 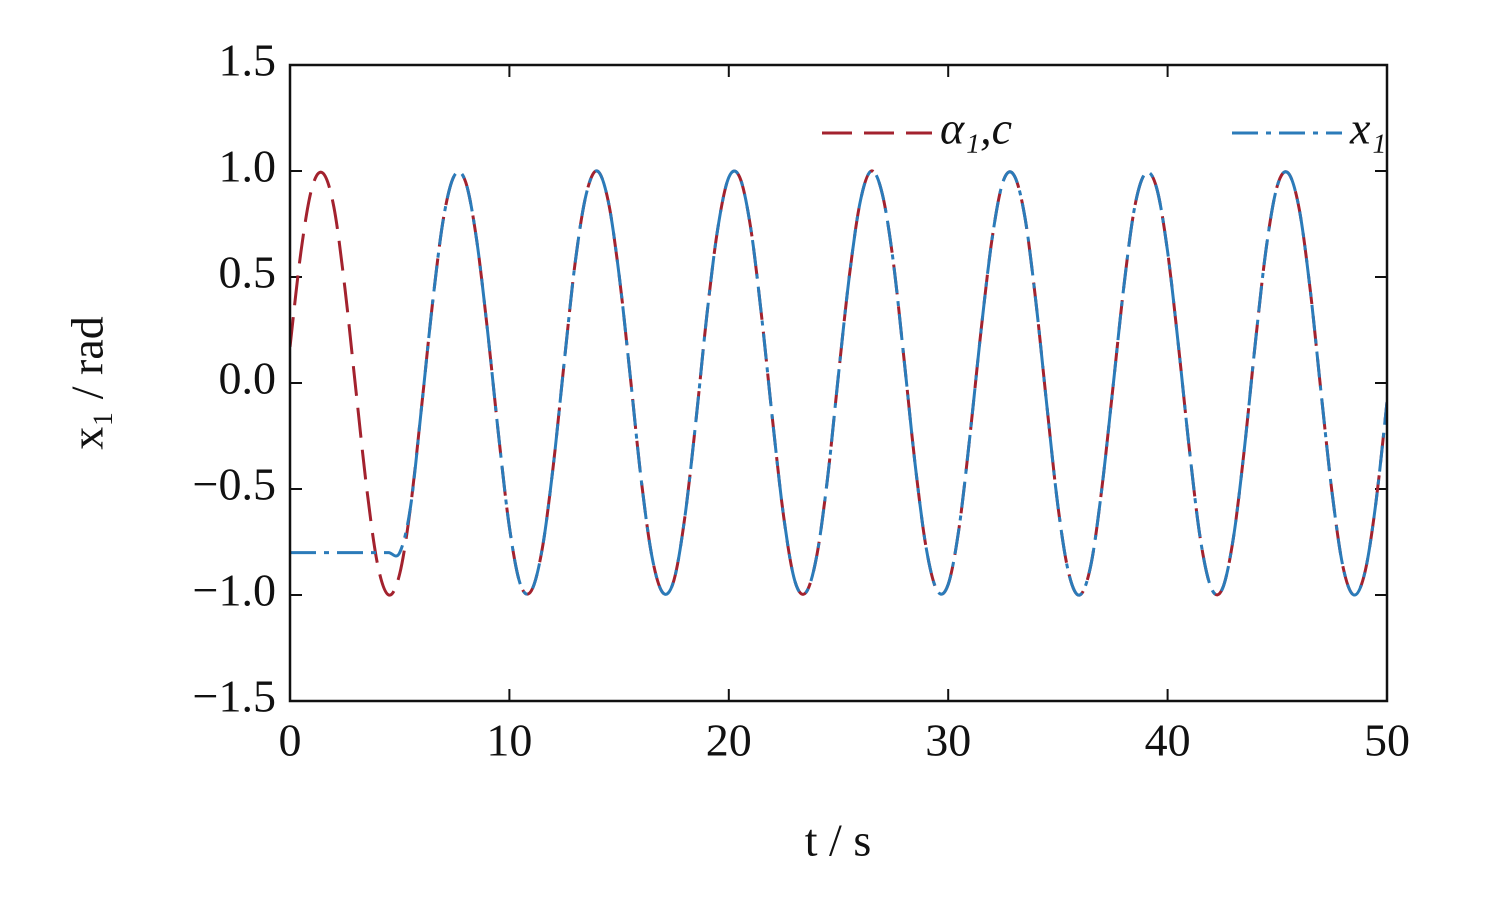 I want to click on legend-label: α₁,c, so click(x=976, y=128).